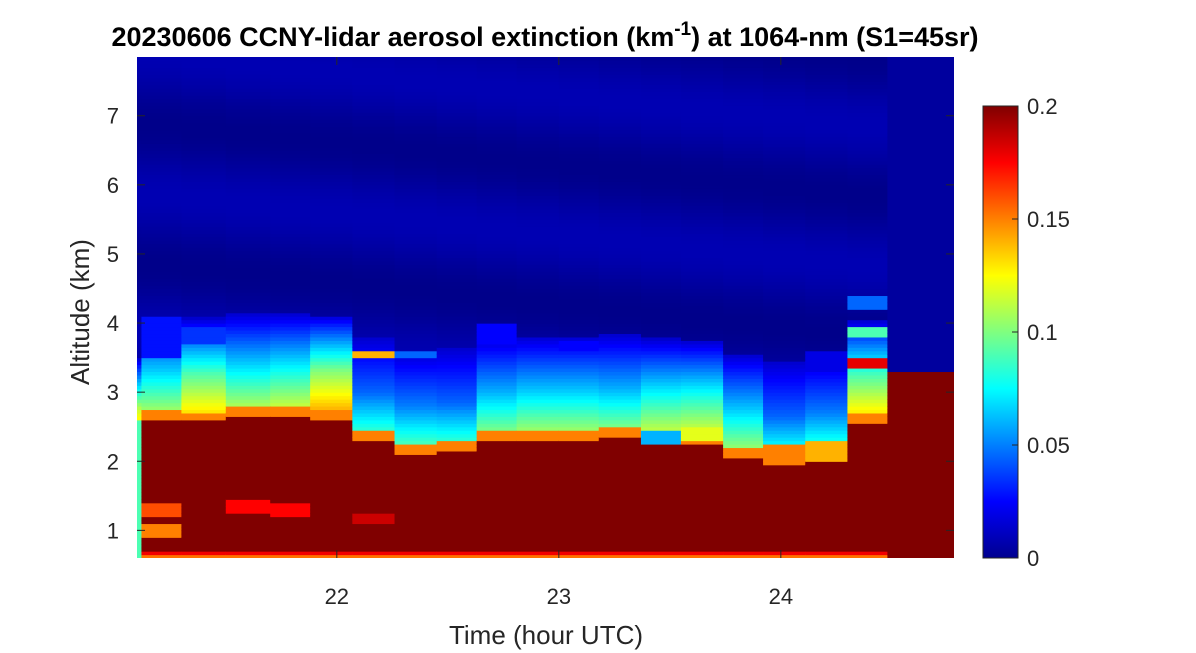 The image size is (1196, 653). I want to click on y-tick-label: 2, so click(113, 461).